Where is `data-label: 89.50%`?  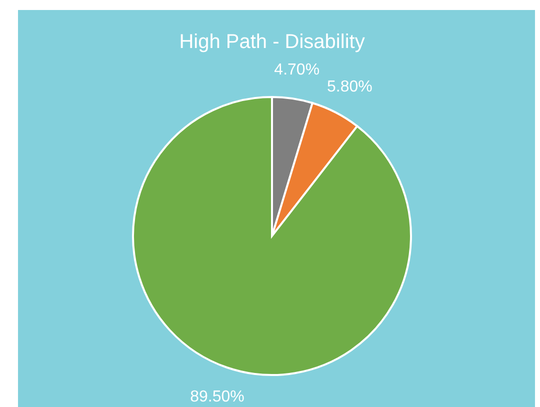
data-label: 89.50% is located at coordinates (217, 397).